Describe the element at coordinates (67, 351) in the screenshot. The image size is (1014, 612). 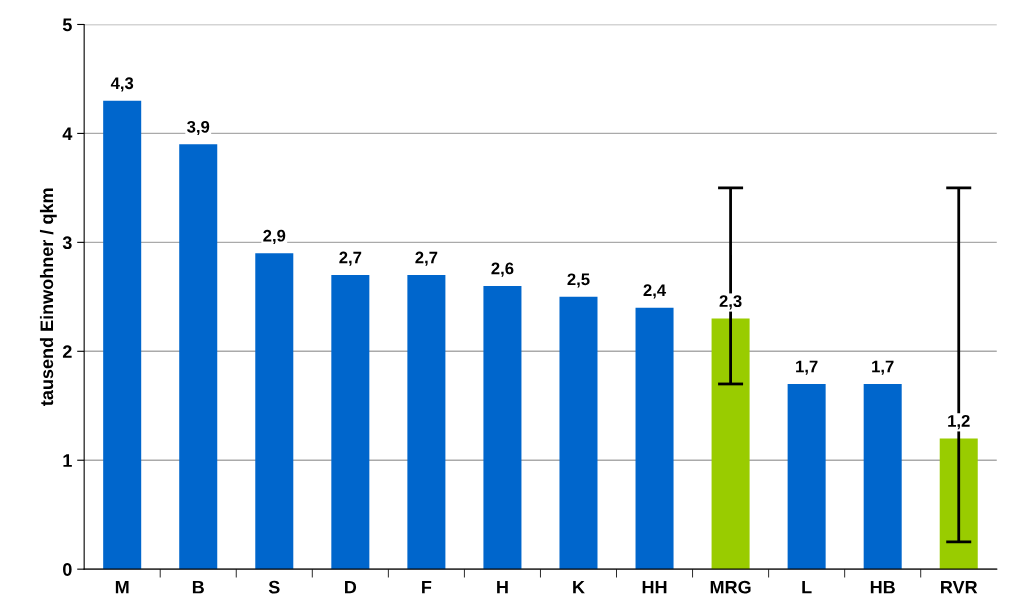
I see `y-tick-label: 2` at that location.